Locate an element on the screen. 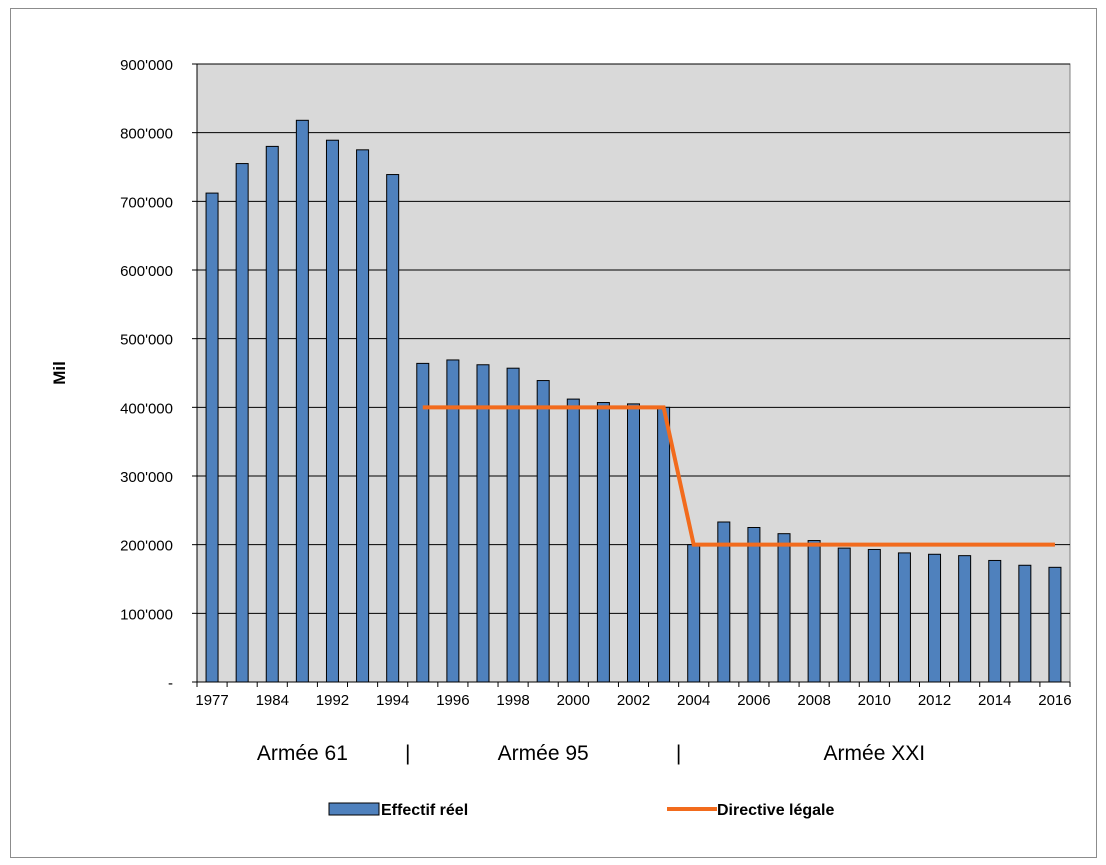  y-tick-label: 300'000 is located at coordinates (146, 477).